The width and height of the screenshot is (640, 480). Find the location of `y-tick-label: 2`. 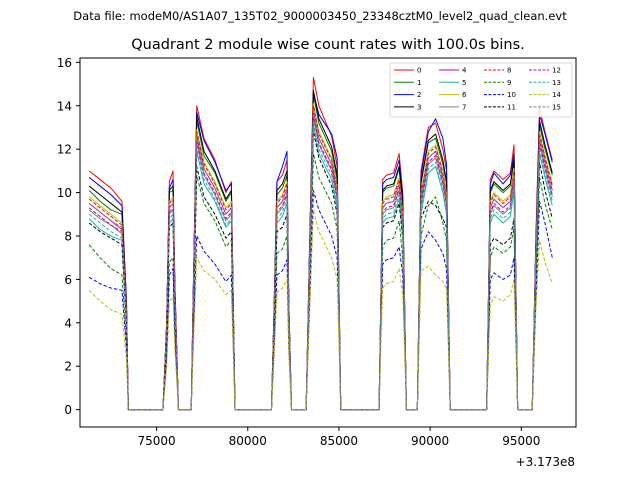

y-tick-label: 2 is located at coordinates (68, 367).